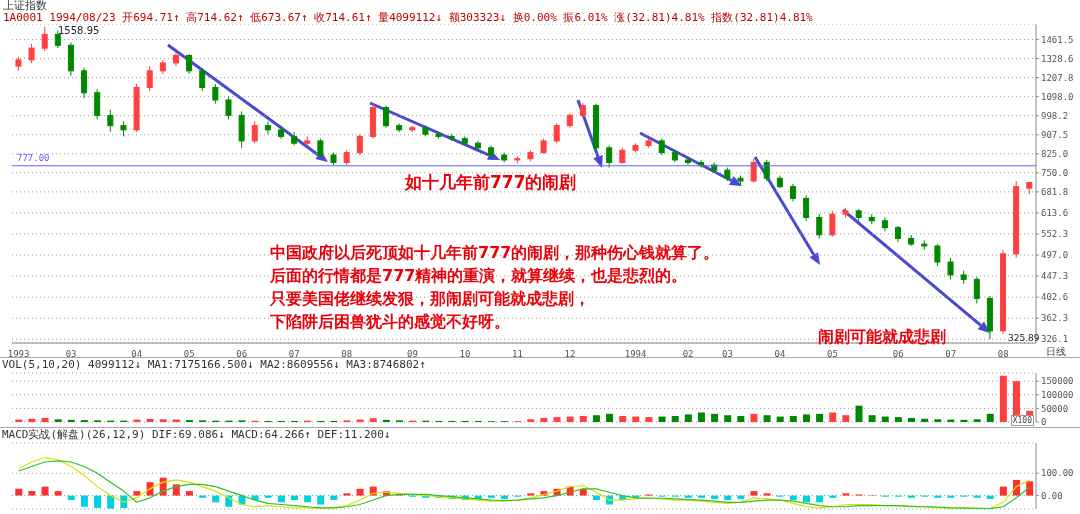  Describe the element at coordinates (517, 354) in the screenshot. I see `x-tick-label: 11` at that location.